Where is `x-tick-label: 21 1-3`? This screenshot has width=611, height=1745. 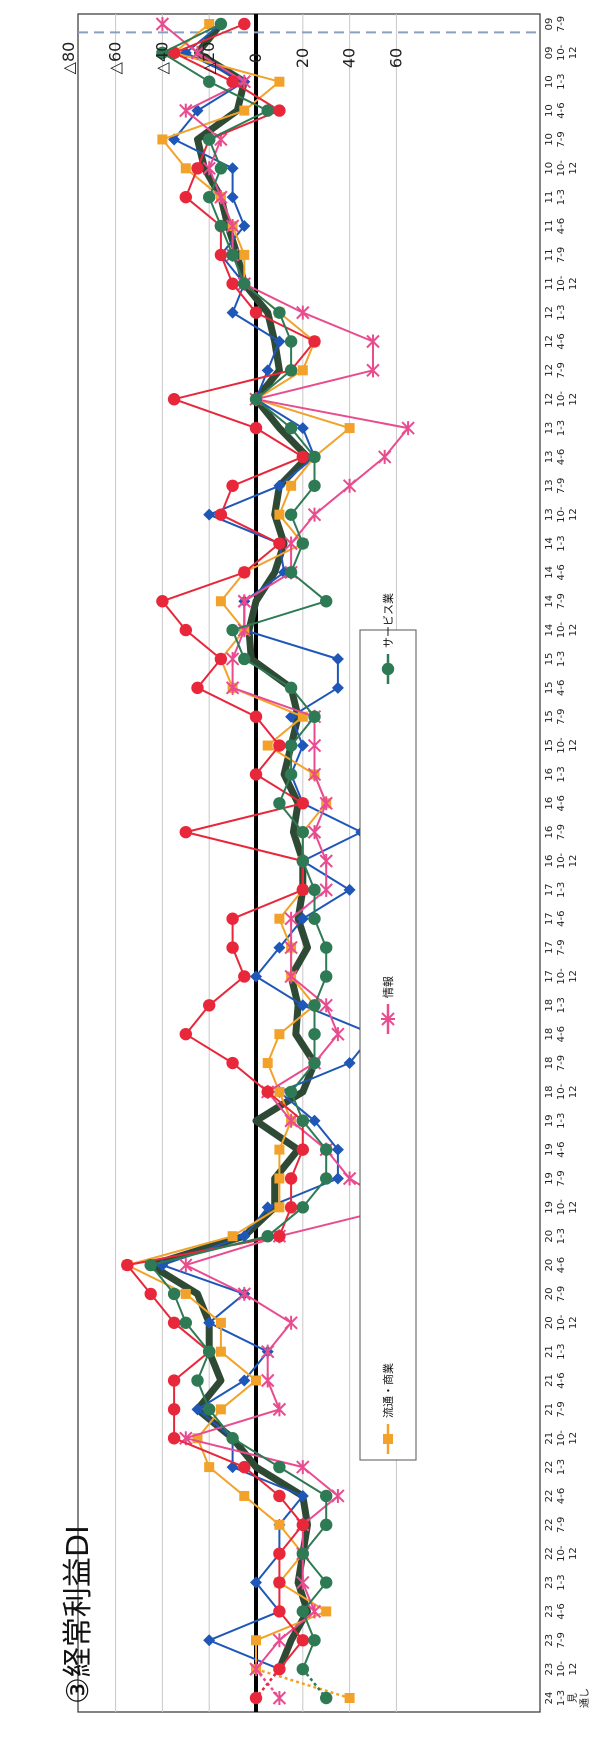 x-tick-label: 21 1-3 is located at coordinates (555, 1351).